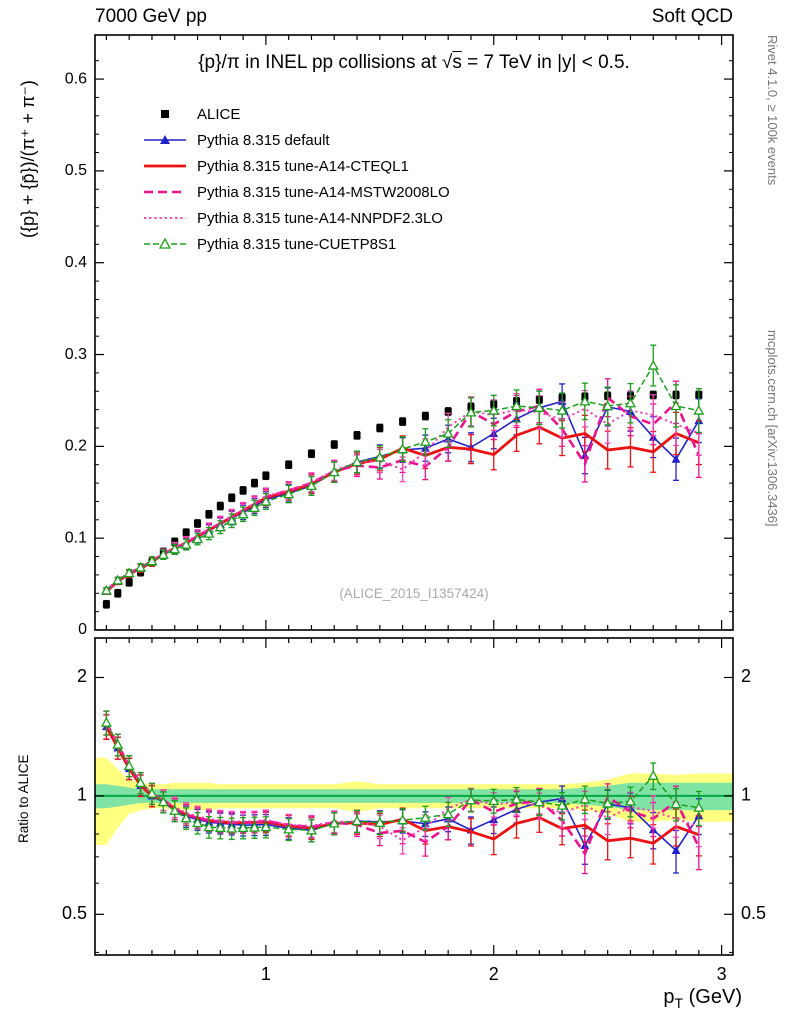 This screenshot has width=786, height=1024. What do you see at coordinates (76, 262) in the screenshot?
I see `svg-text: 0.4` at bounding box center [76, 262].